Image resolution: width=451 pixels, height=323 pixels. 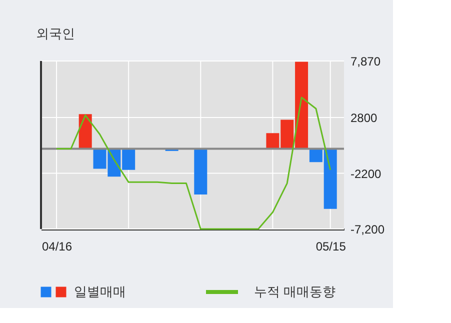 What do you see at coordinates (331, 247) in the screenshot?
I see `x-tick-label: 05/15` at bounding box center [331, 247].